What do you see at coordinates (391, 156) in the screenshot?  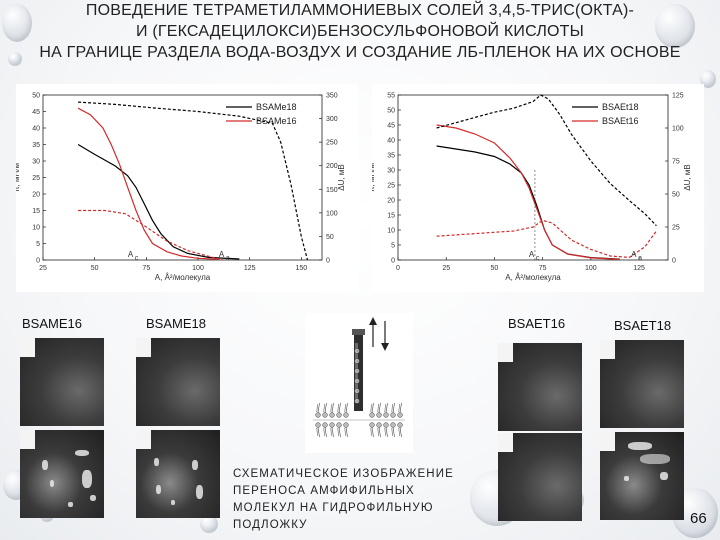 I see `y-tick-label: 35` at bounding box center [391, 156].